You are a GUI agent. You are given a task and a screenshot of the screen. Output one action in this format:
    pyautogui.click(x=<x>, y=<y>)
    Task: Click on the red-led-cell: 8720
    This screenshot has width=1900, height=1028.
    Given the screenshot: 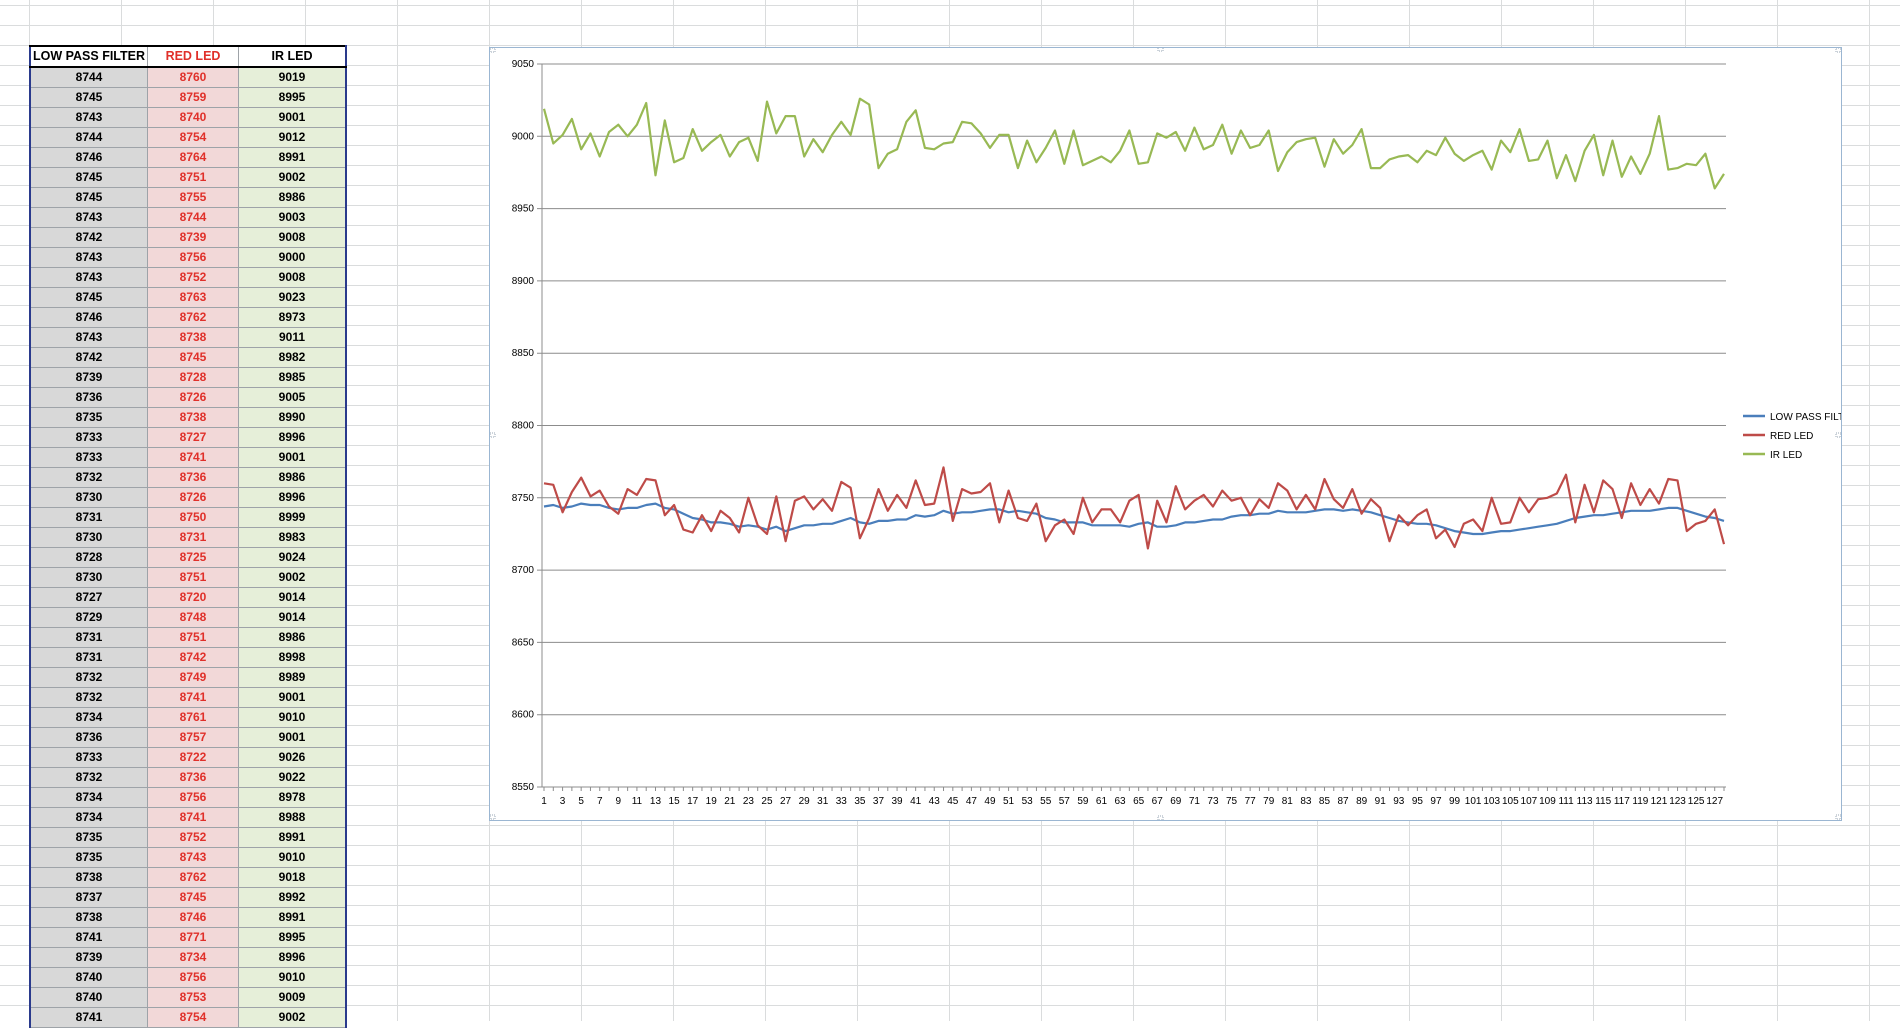 What is the action you would take?
    pyautogui.click(x=193, y=597)
    